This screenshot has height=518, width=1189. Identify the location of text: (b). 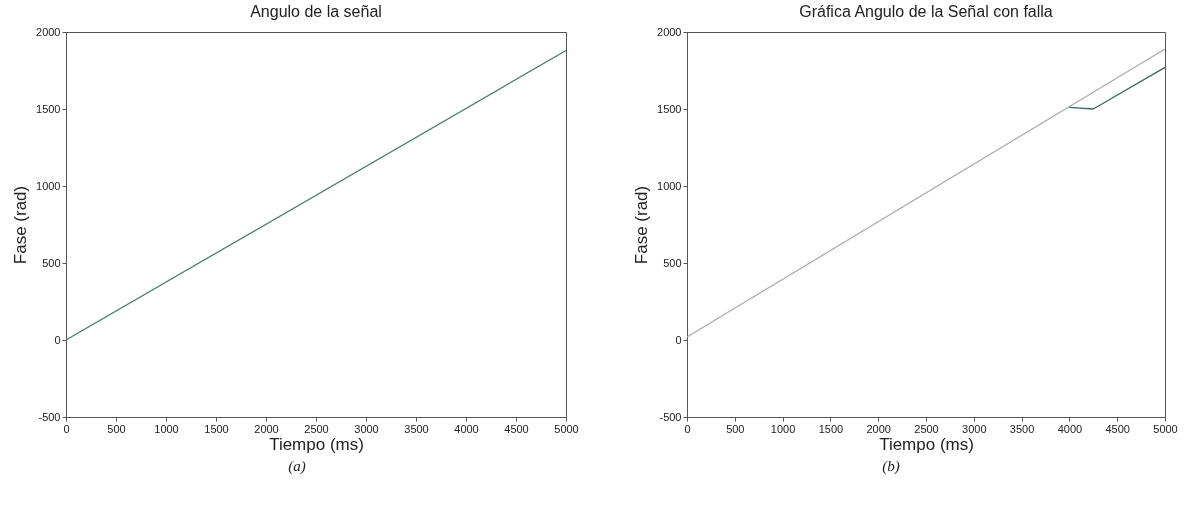
(891, 466).